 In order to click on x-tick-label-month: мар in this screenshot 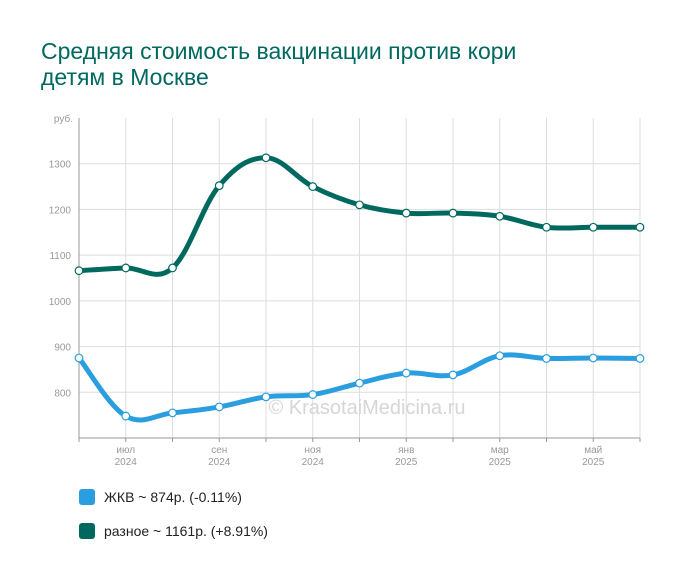, I will do `click(500, 450)`.